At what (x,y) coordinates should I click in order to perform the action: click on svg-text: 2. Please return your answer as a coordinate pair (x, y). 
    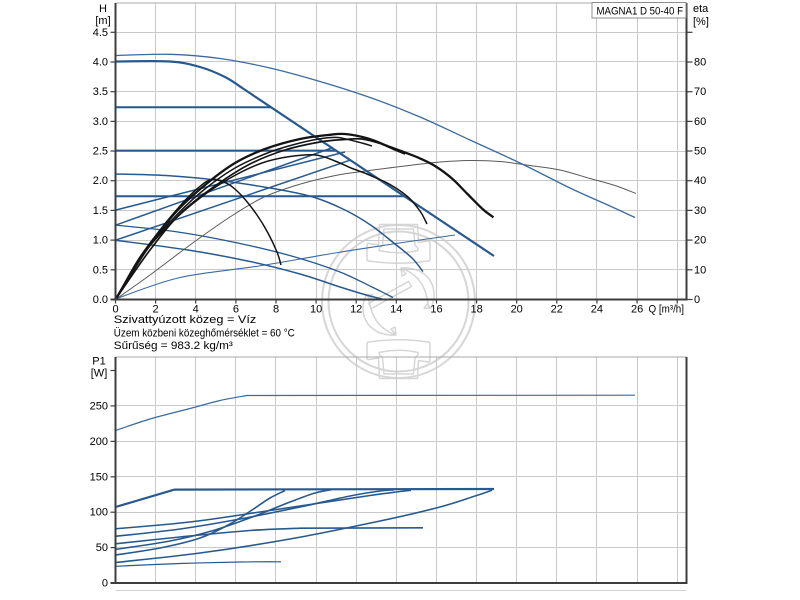
    Looking at the image, I should click on (156, 310).